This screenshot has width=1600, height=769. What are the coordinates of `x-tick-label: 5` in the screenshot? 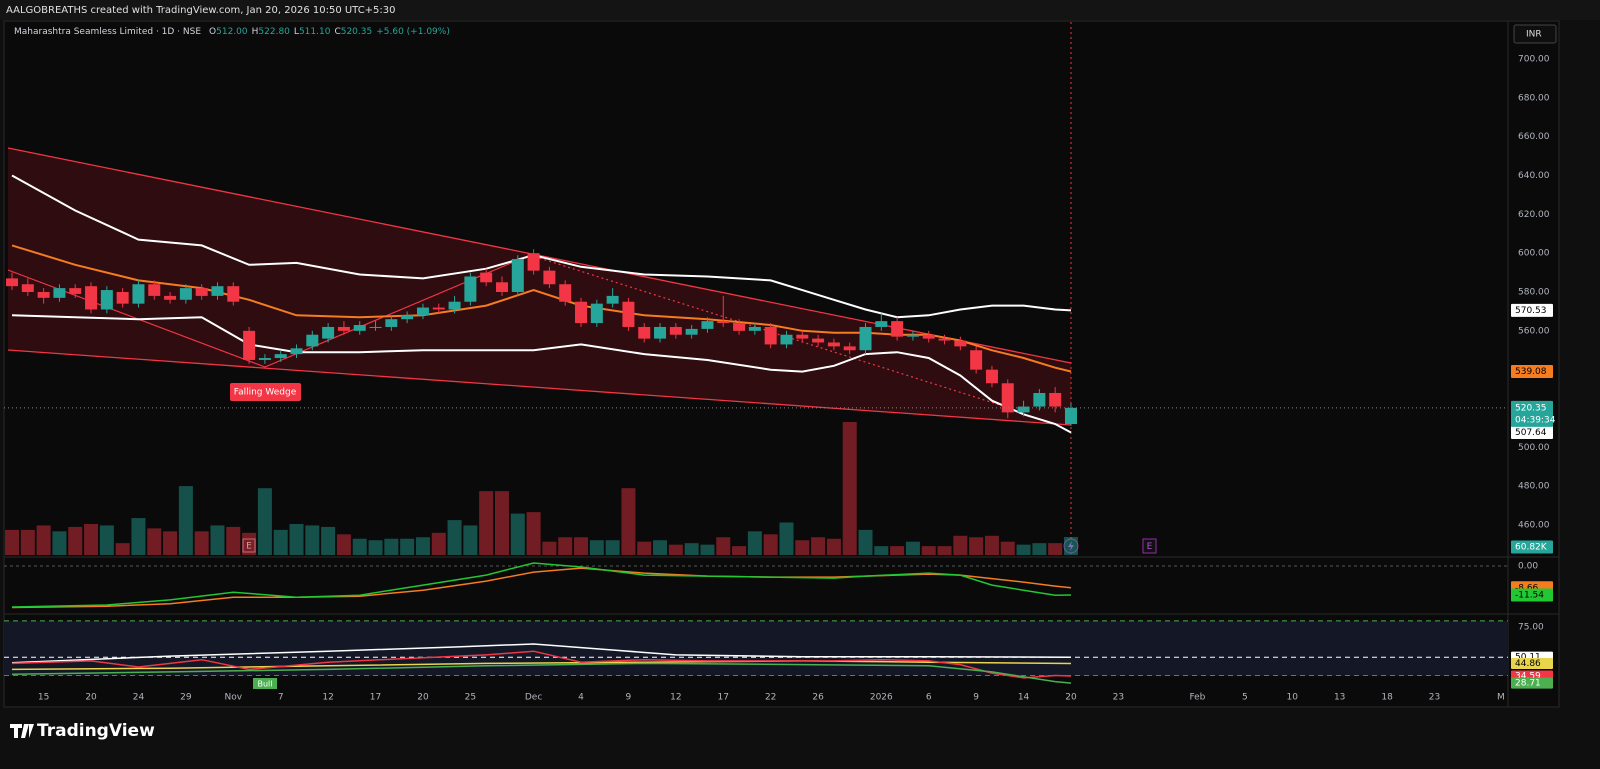 It's located at (1245, 698).